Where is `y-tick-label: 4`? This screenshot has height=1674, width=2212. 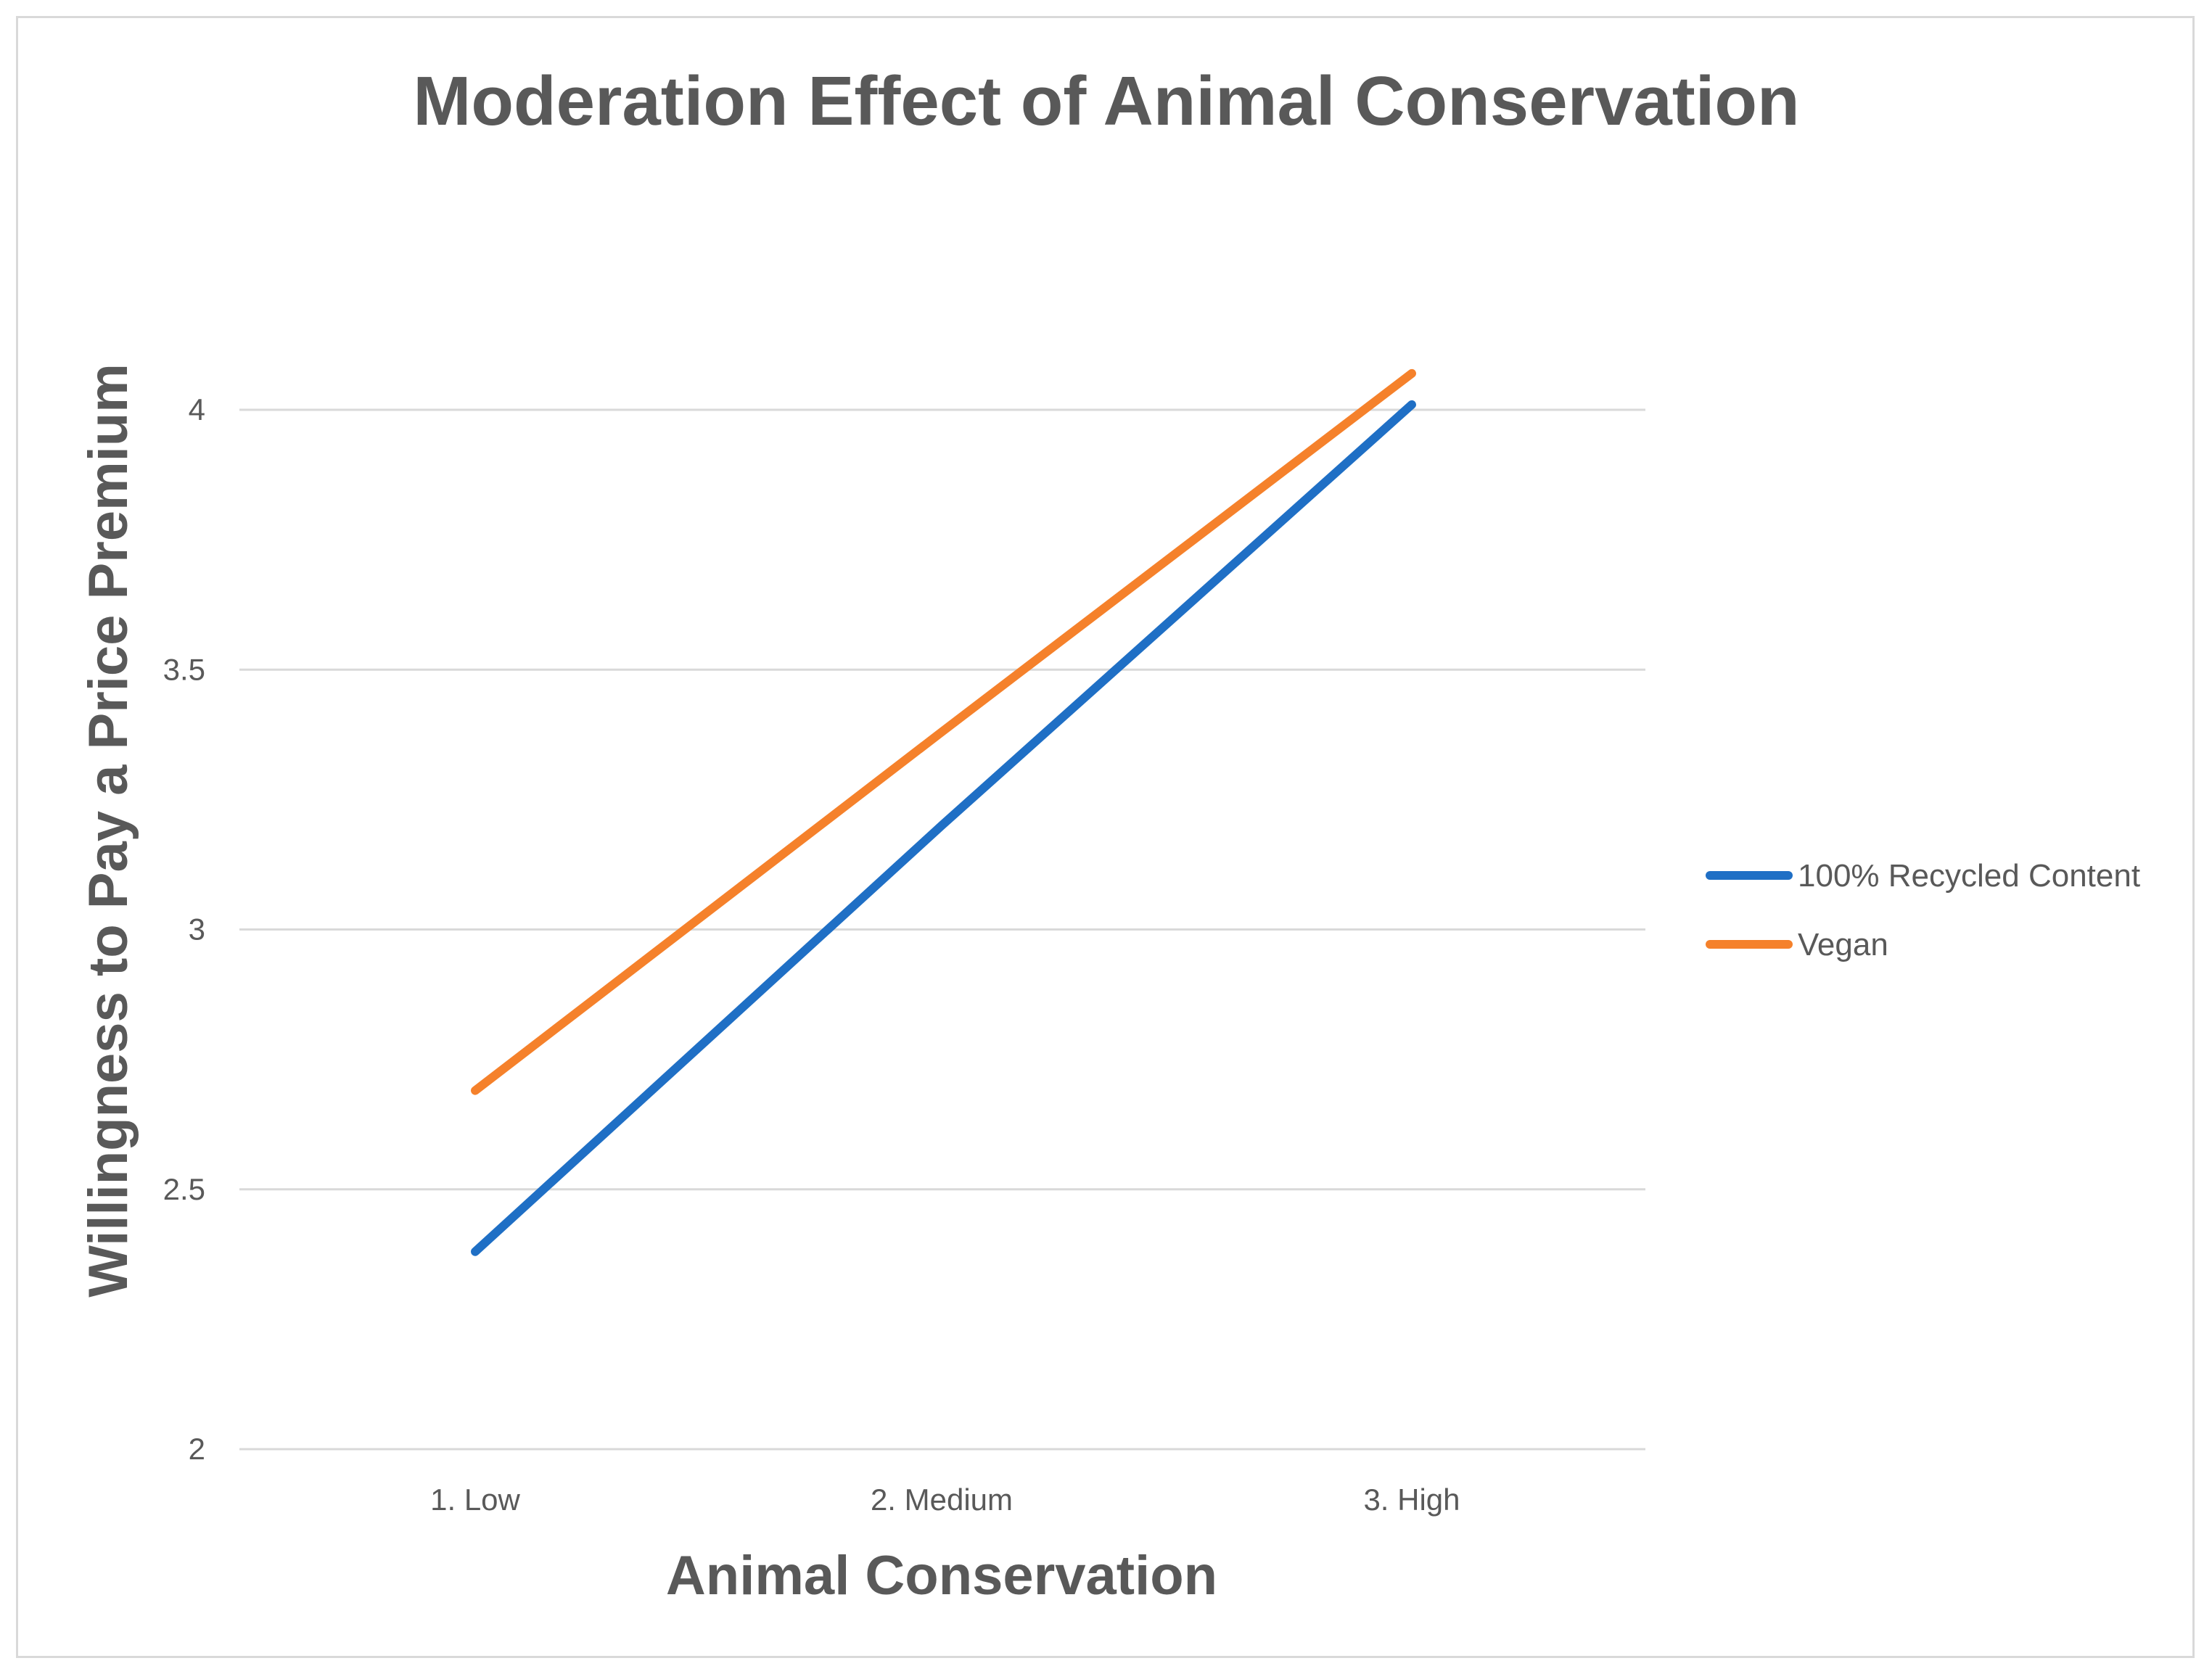 y-tick-label: 4 is located at coordinates (197, 409).